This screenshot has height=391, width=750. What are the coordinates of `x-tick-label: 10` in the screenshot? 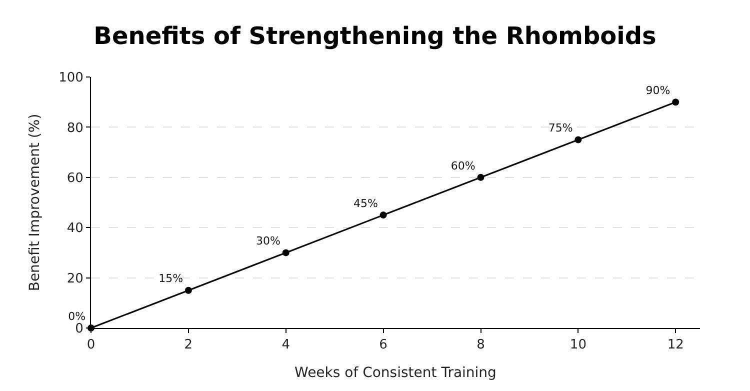 It's located at (578, 345).